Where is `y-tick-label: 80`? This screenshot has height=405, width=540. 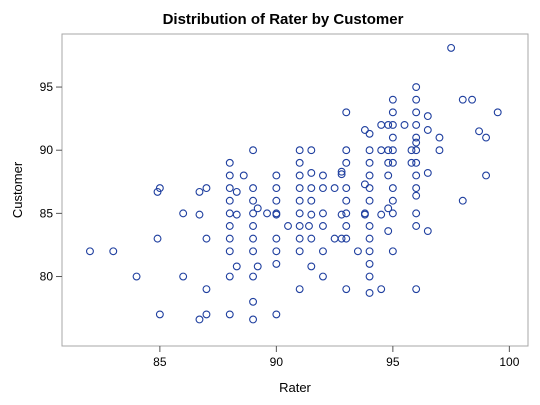 y-tick-label: 80 is located at coordinates (47, 277).